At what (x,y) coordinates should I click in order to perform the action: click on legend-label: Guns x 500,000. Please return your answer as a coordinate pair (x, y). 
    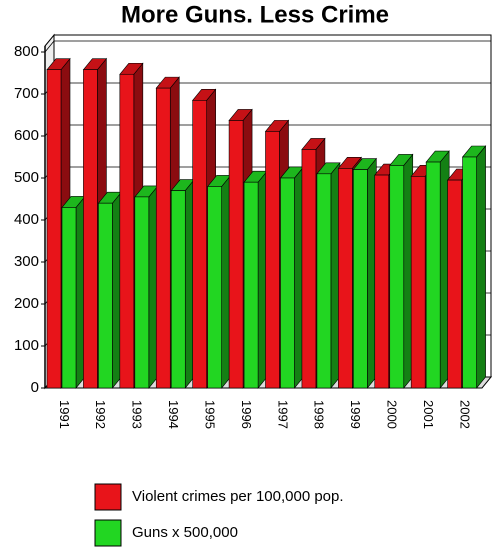
    Looking at the image, I should click on (185, 532).